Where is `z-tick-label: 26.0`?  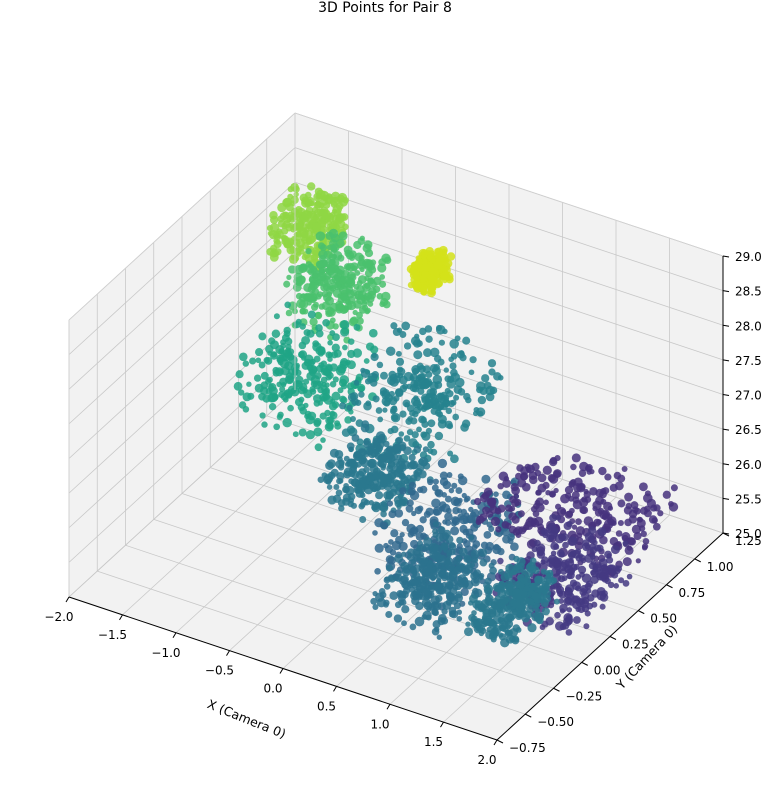
z-tick-label: 26.0 is located at coordinates (748, 465).